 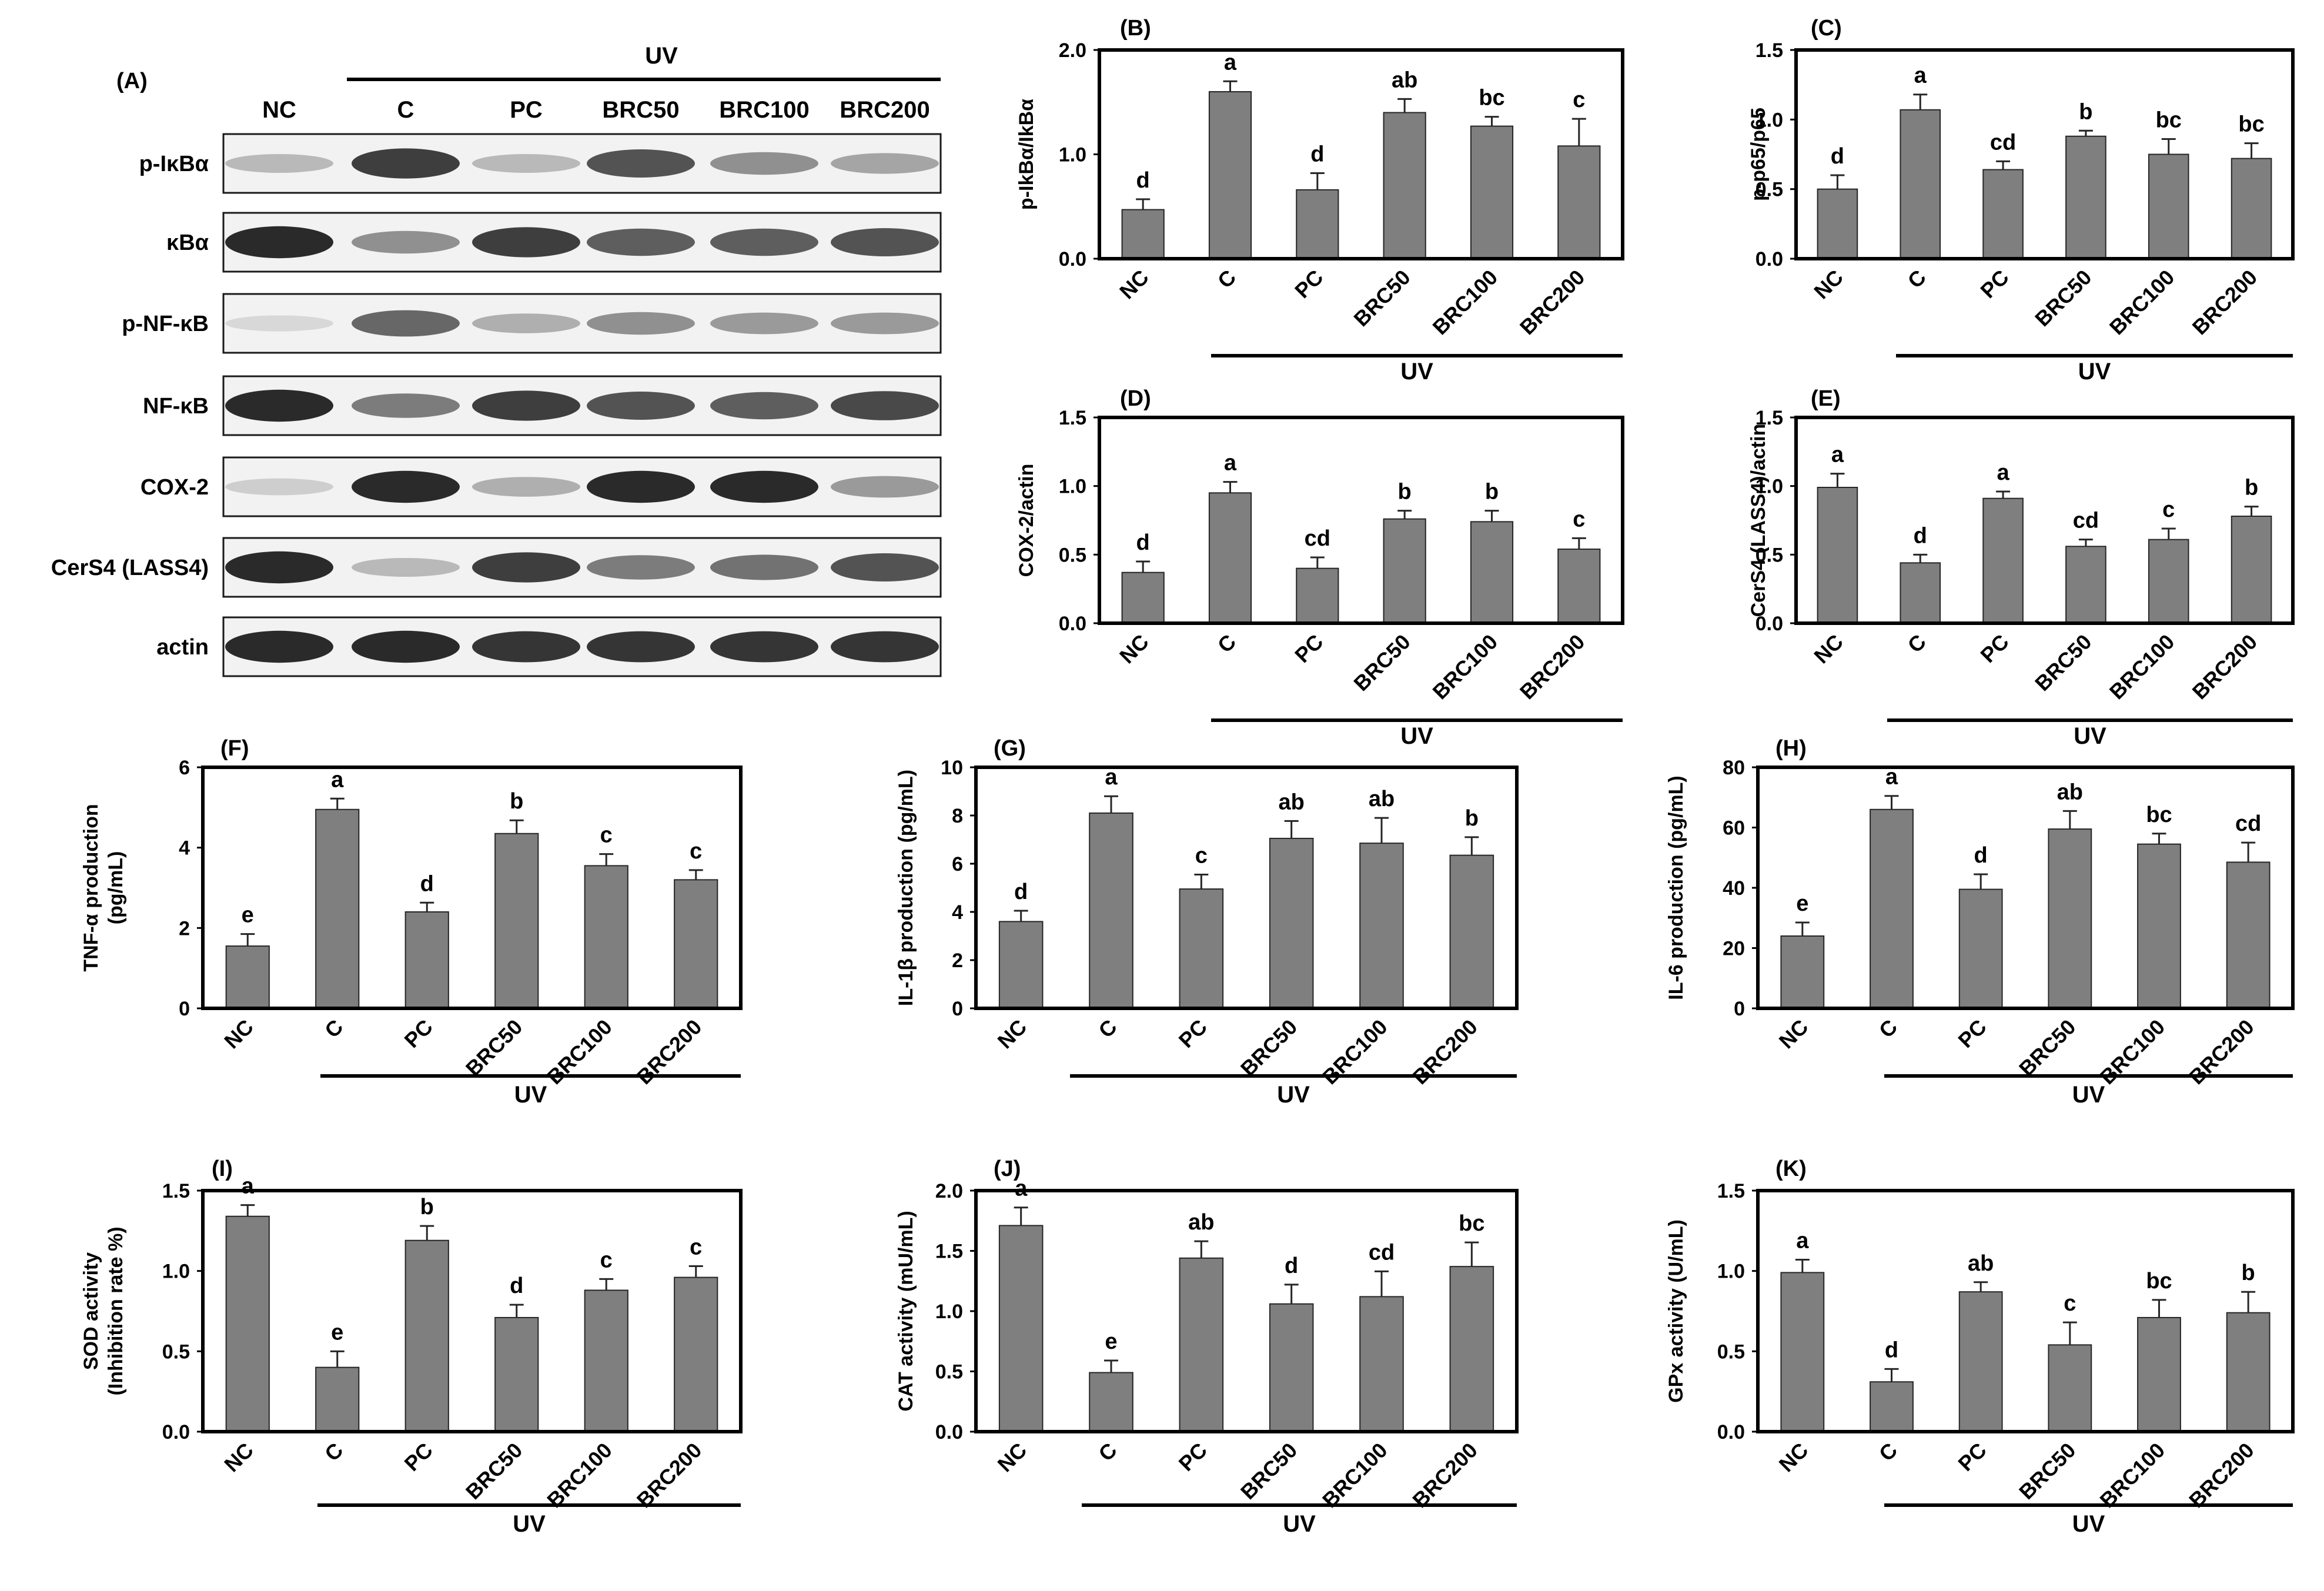 What do you see at coordinates (640, 110) in the screenshot?
I see `blot-lane-BRC50: BRC50` at bounding box center [640, 110].